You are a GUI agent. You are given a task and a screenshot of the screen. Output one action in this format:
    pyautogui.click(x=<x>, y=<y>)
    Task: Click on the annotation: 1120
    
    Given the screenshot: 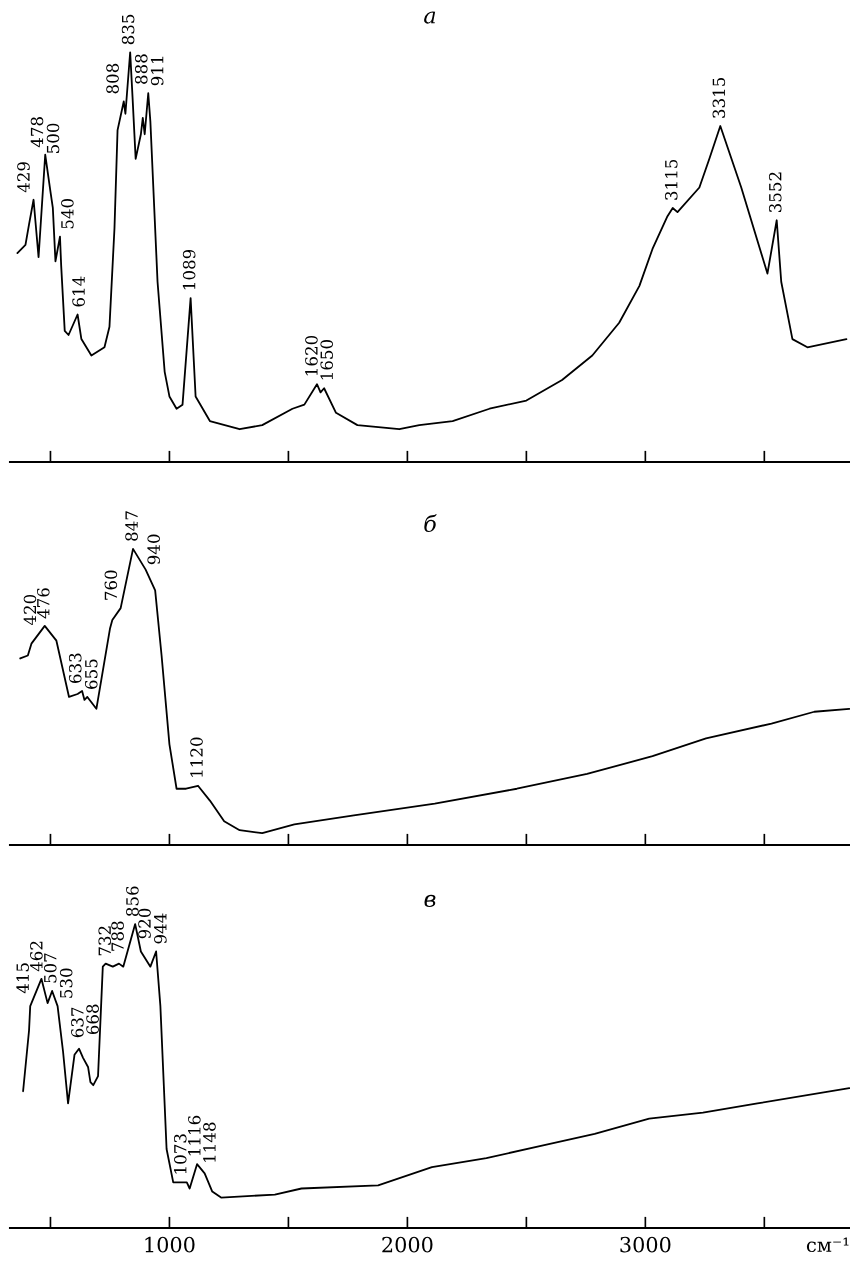 What is the action you would take?
    pyautogui.click(x=196, y=757)
    